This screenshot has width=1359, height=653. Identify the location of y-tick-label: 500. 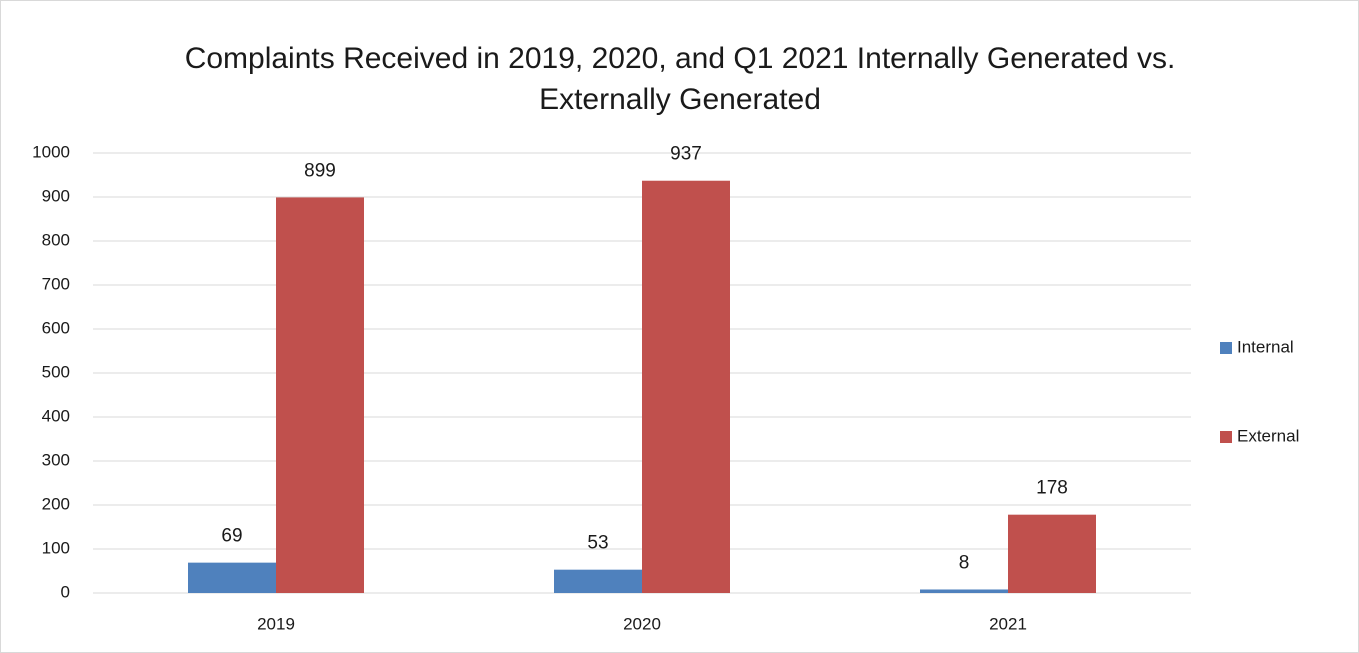
(56, 371).